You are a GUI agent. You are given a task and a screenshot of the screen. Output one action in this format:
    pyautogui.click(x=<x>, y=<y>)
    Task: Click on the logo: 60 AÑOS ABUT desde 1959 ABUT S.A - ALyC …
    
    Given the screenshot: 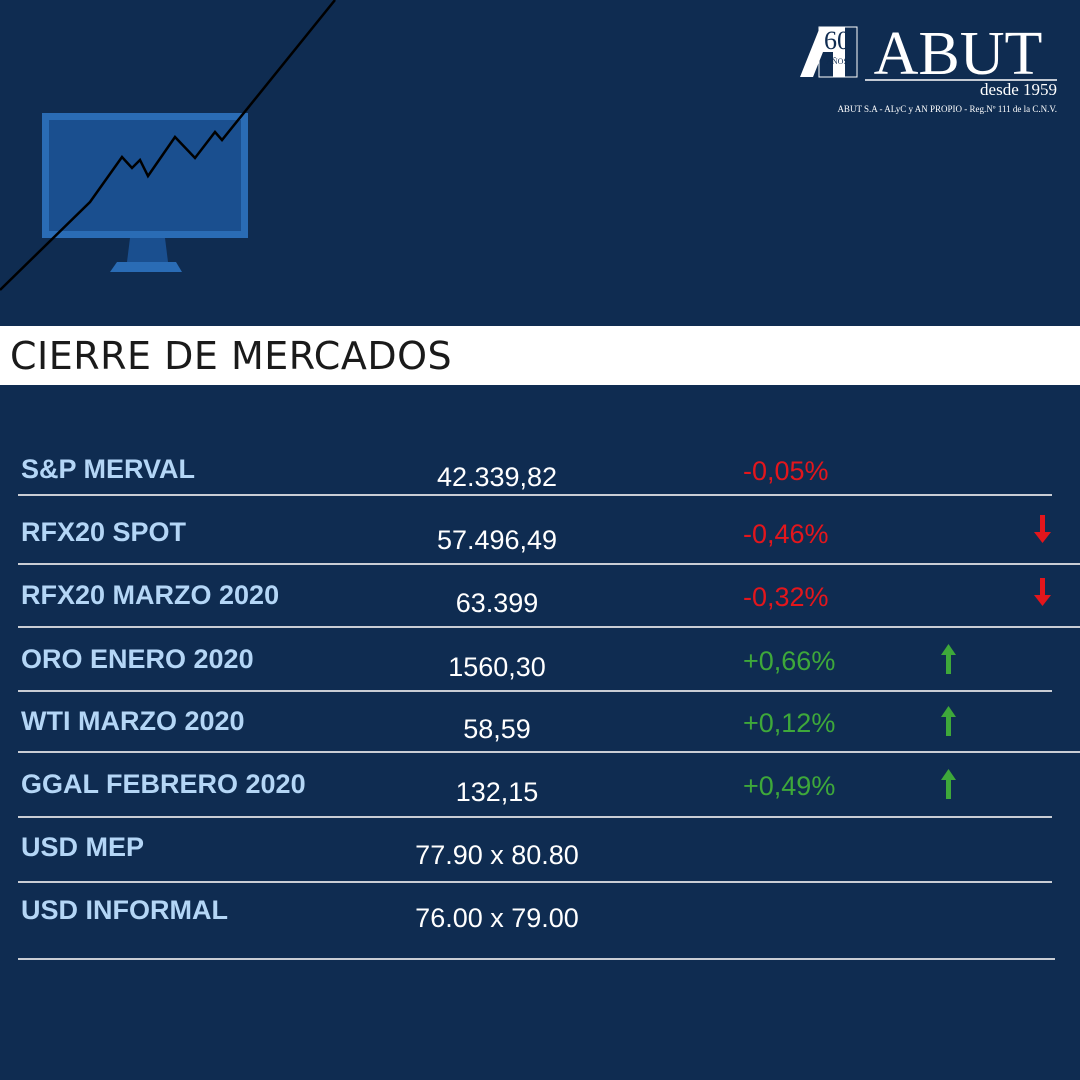 What is the action you would take?
    pyautogui.click(x=928, y=68)
    